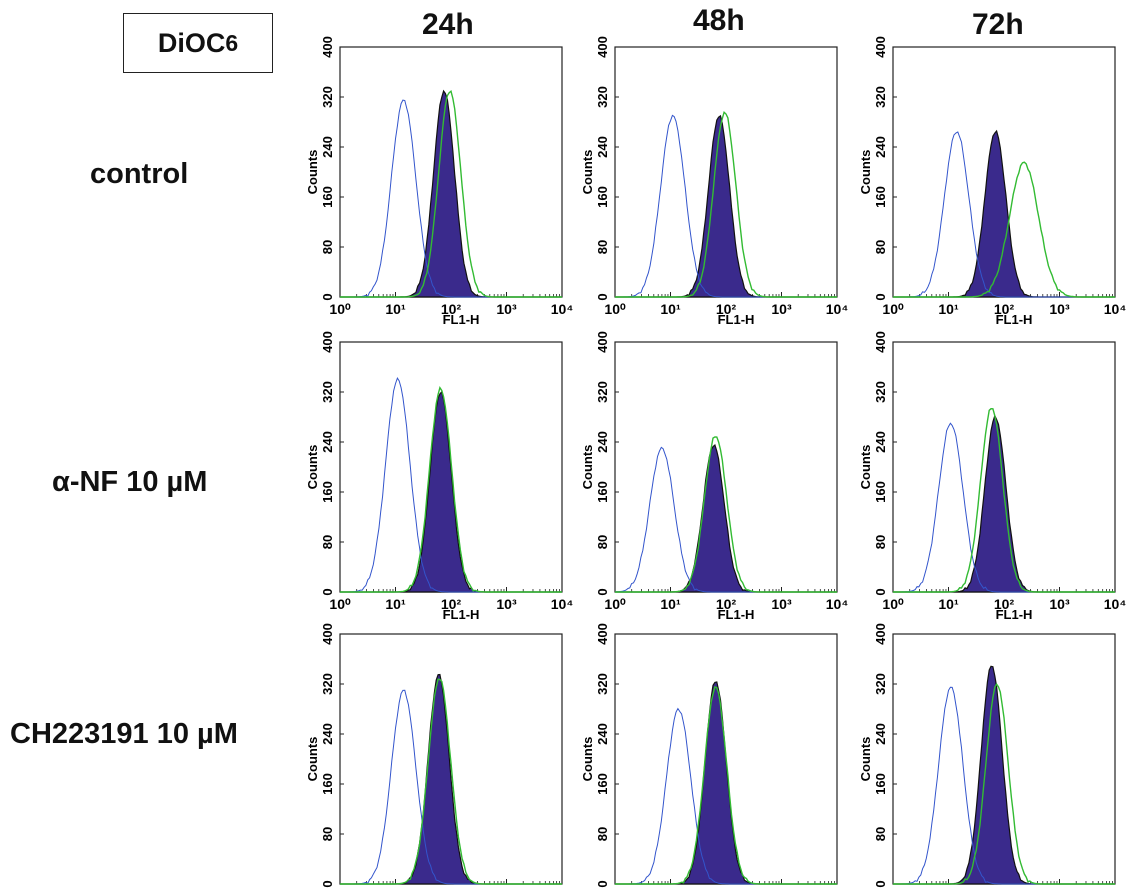 Image resolution: width=1143 pixels, height=888 pixels. I want to click on row-title-ch223191: CH223191 10 µM, so click(124, 734).